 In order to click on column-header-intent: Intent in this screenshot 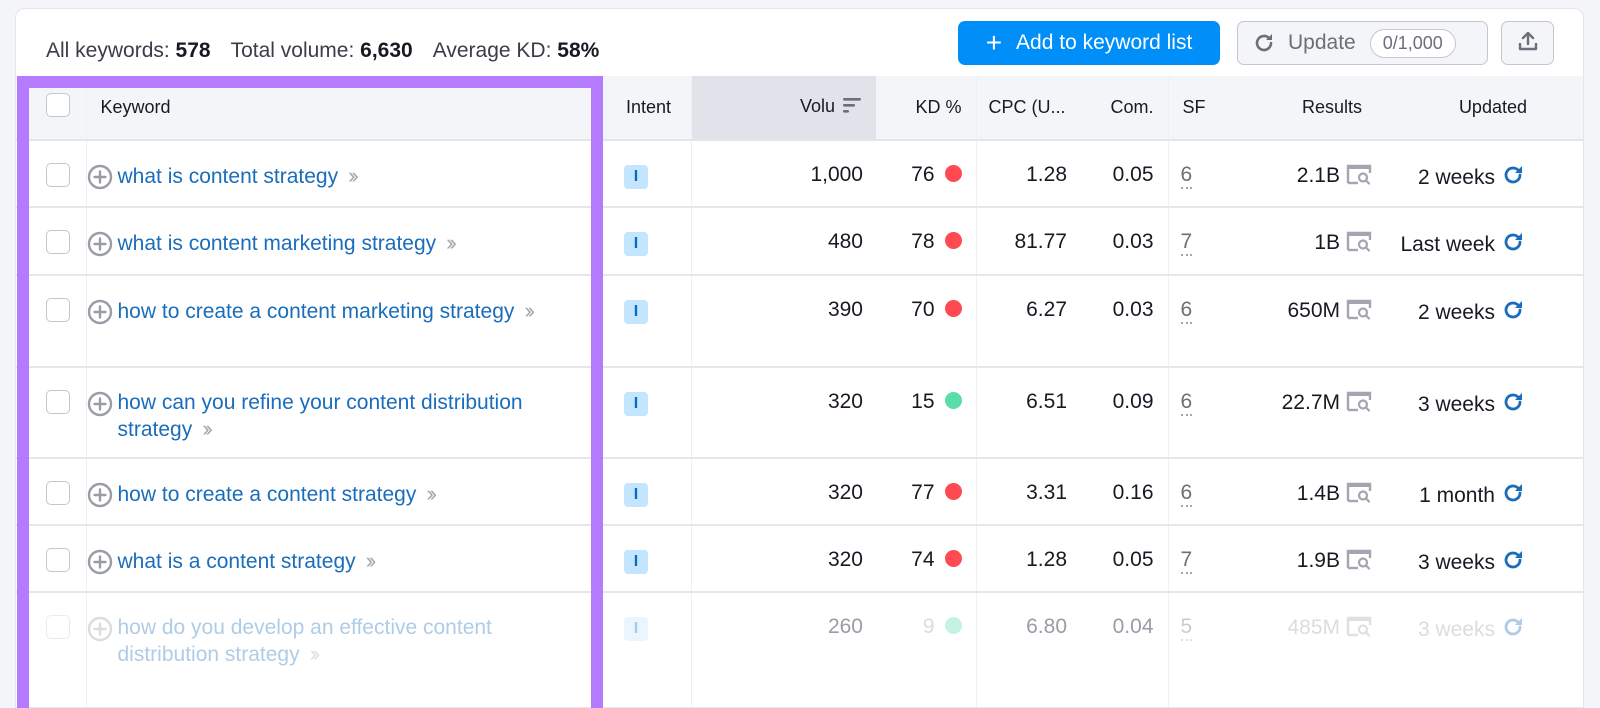, I will do `click(648, 108)`.